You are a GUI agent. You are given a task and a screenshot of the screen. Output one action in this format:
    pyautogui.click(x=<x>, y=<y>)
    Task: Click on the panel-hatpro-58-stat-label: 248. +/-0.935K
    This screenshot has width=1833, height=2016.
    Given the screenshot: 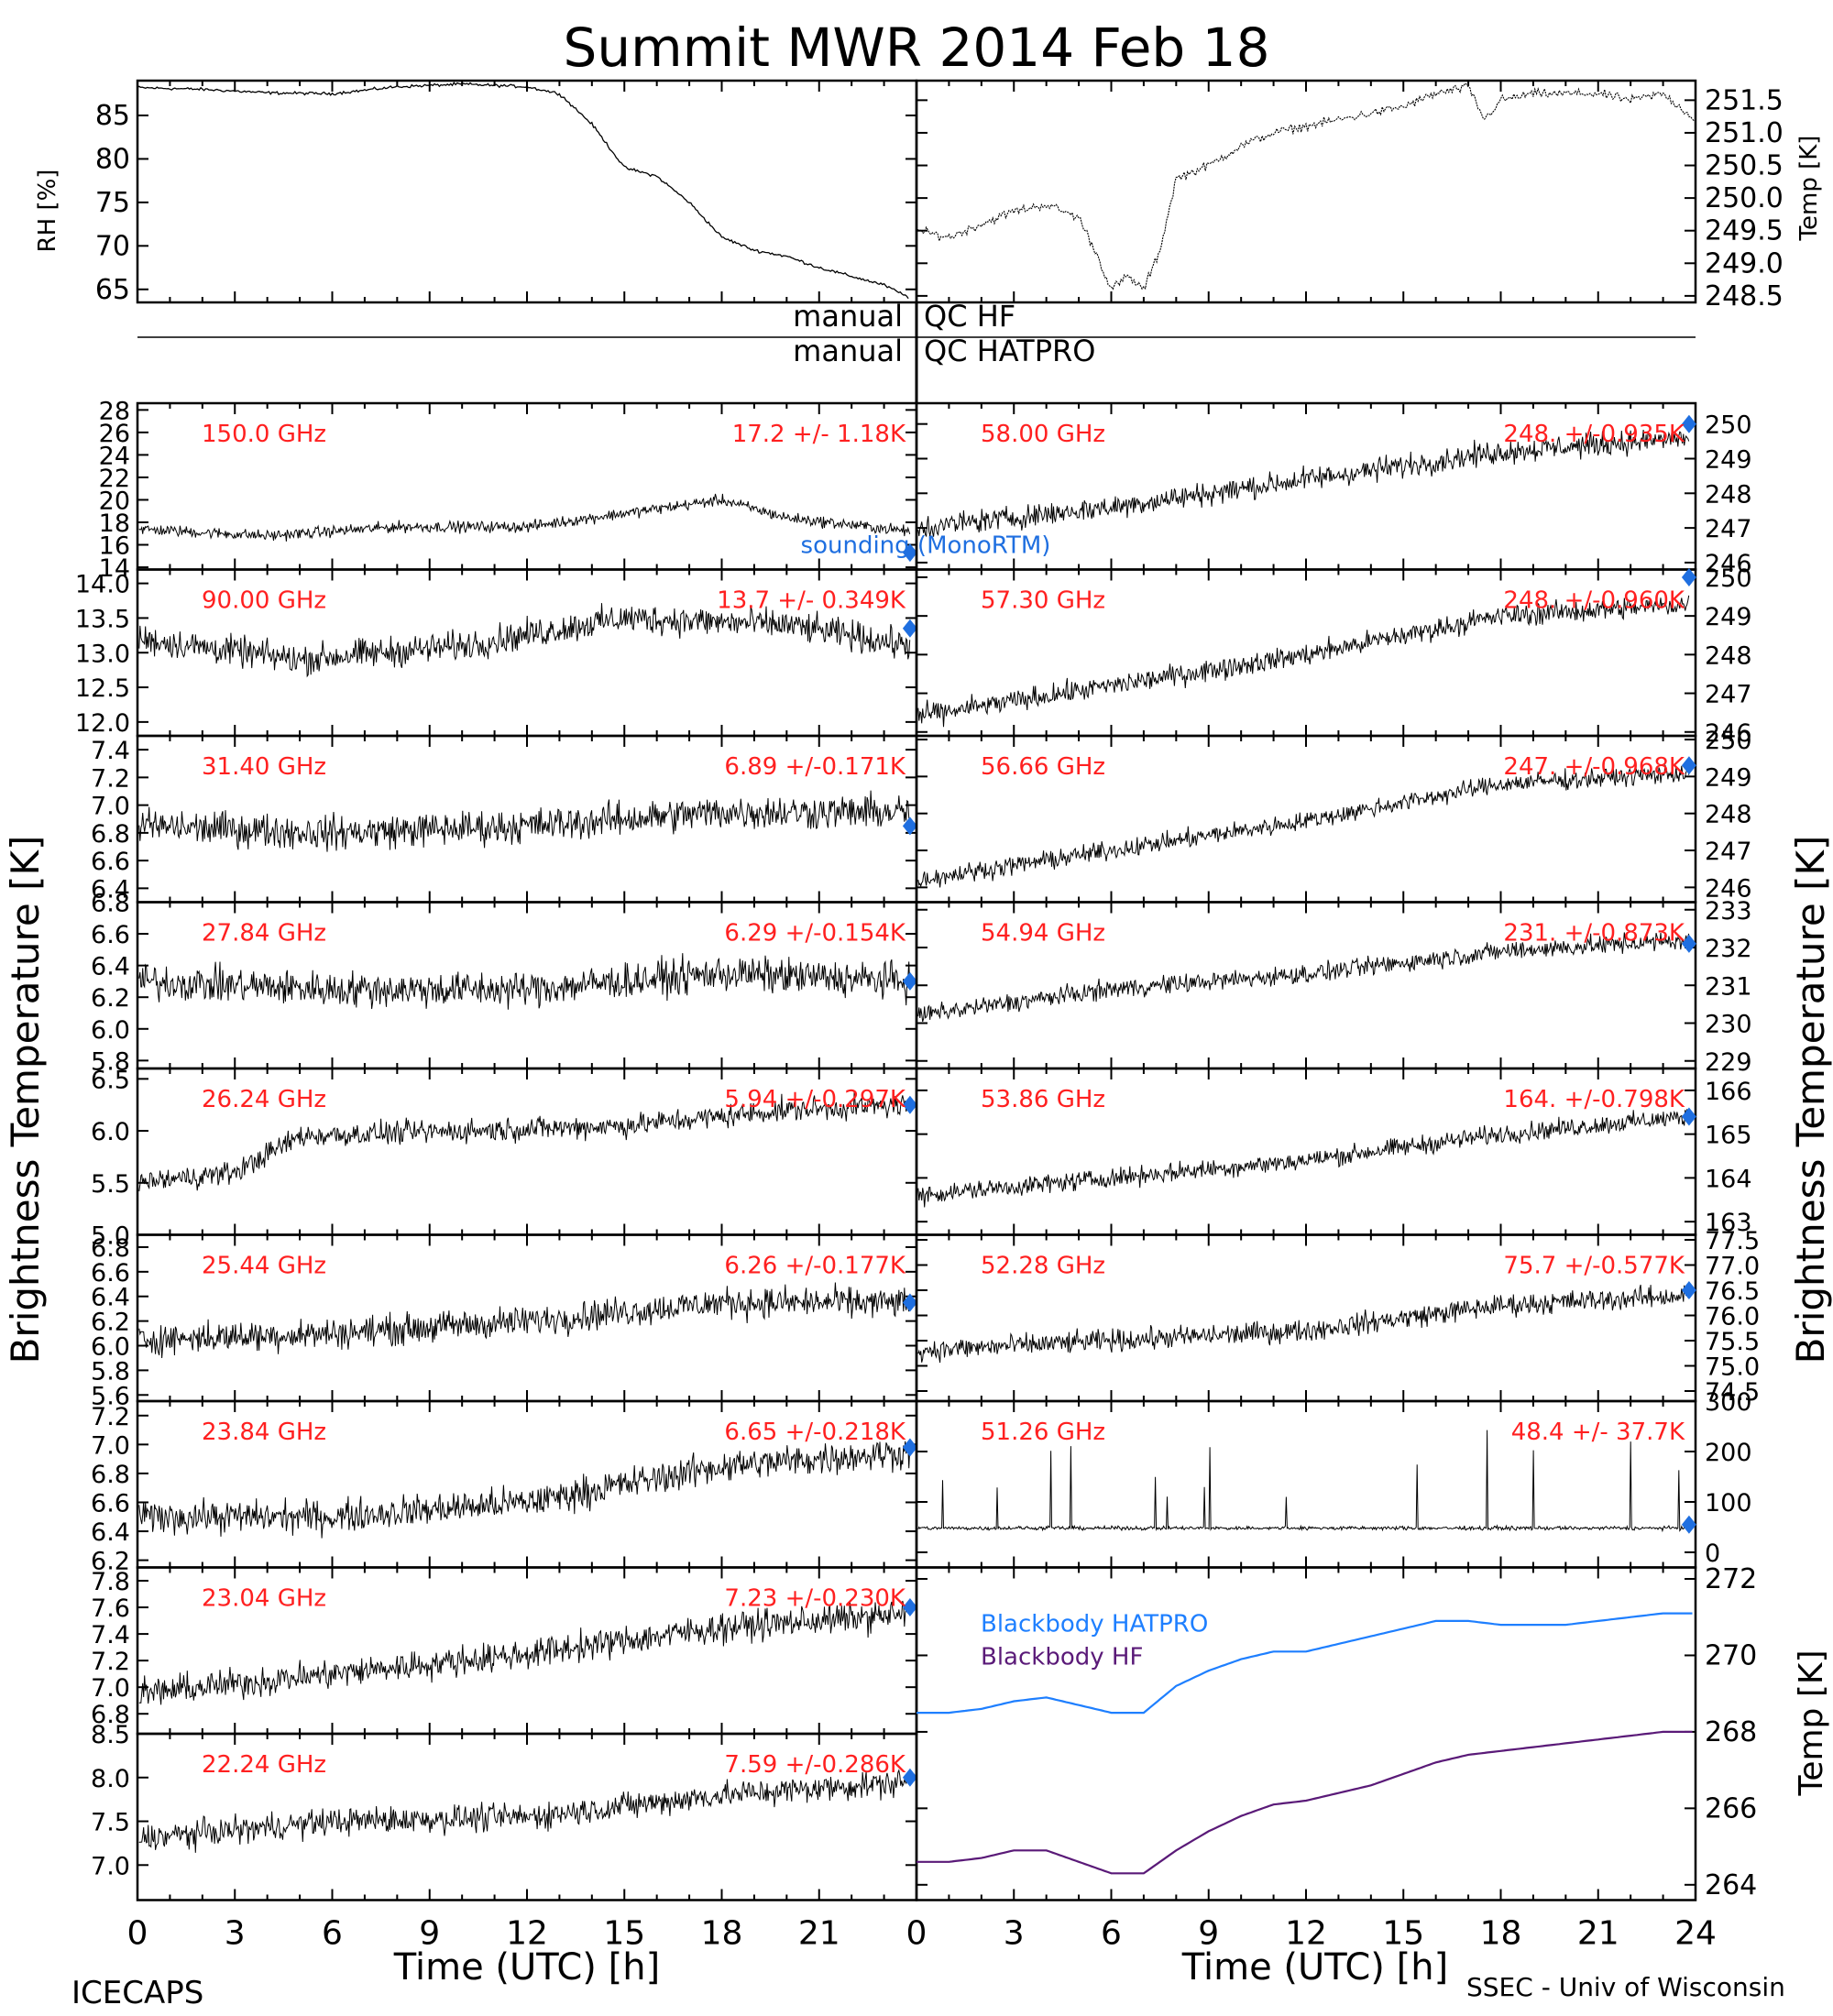 What is the action you would take?
    pyautogui.click(x=1594, y=434)
    